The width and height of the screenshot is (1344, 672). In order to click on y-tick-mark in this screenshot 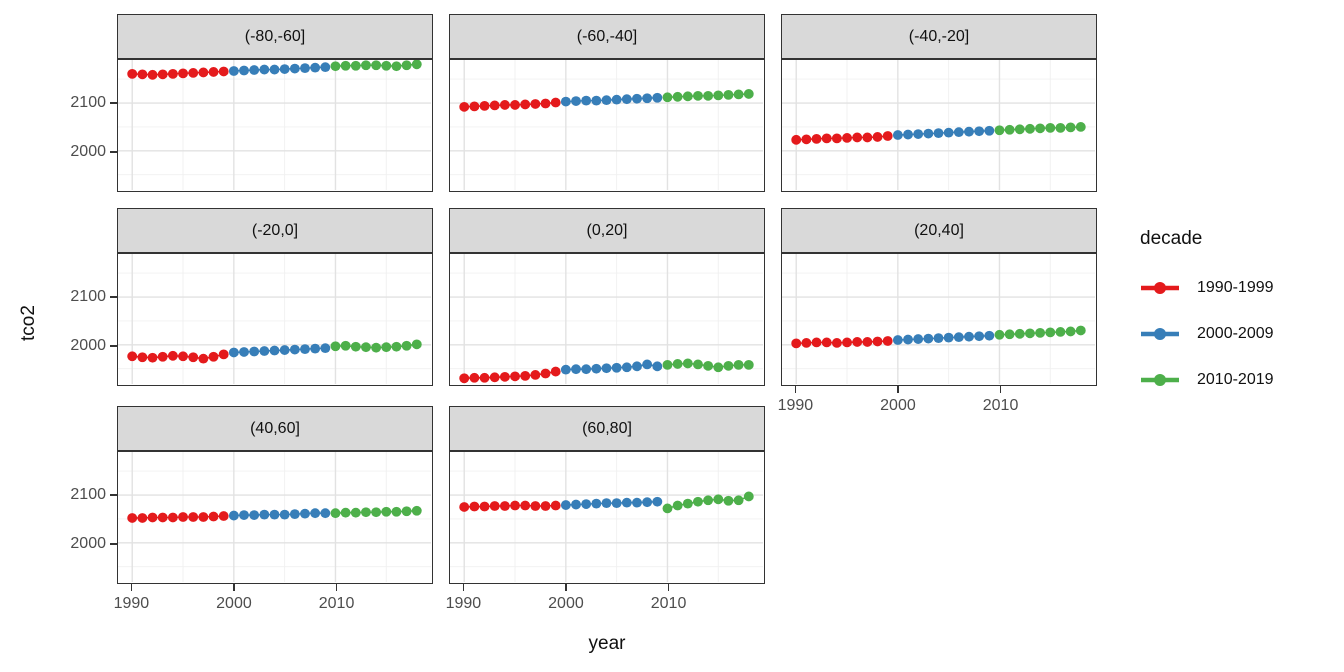, I will do `click(113, 544)`.